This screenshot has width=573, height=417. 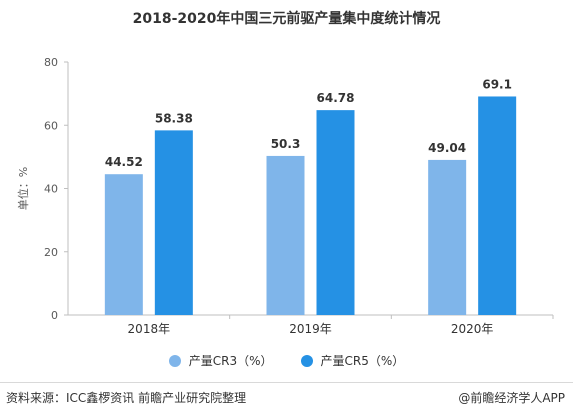 I want to click on legend-swatch-cr3, so click(x=174, y=360).